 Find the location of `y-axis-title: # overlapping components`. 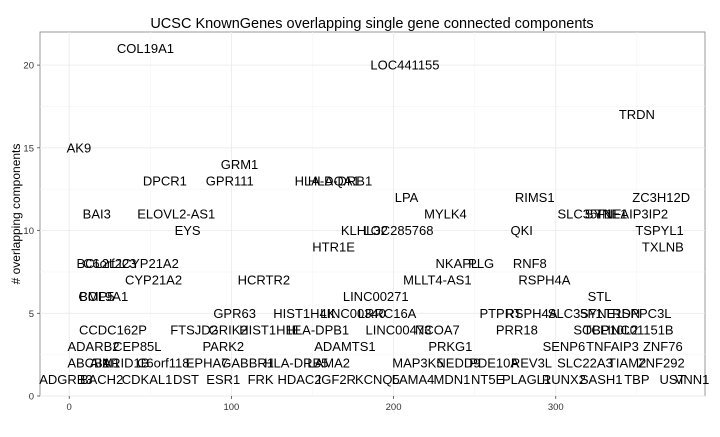

y-axis-title: # overlapping components is located at coordinates (16, 214).